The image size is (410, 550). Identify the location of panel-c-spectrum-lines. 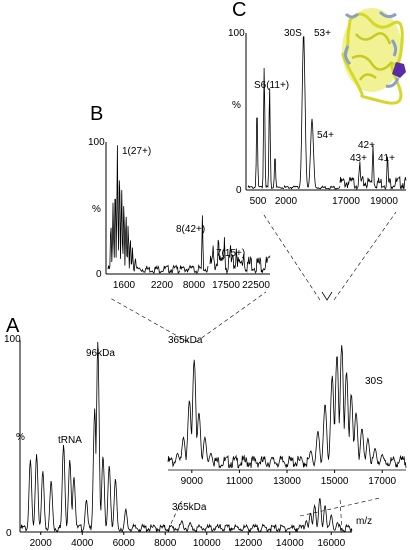
(327, 113).